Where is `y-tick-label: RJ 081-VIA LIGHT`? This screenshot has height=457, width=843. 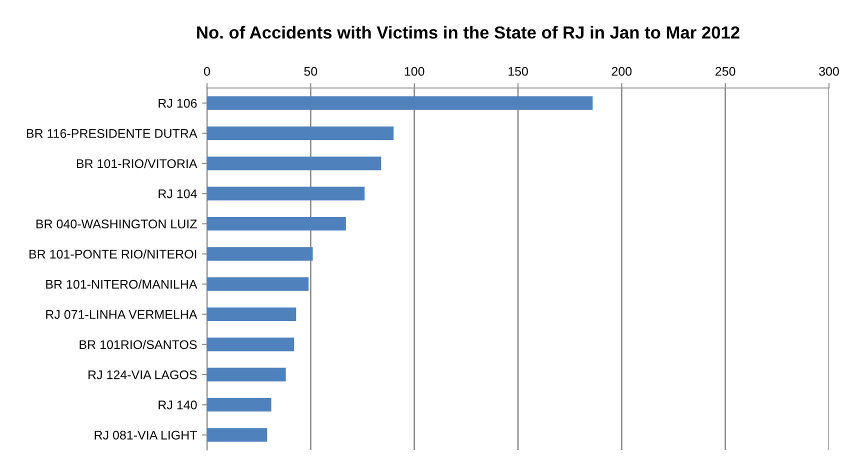
y-tick-label: RJ 081-VIA LIGHT is located at coordinates (145, 435).